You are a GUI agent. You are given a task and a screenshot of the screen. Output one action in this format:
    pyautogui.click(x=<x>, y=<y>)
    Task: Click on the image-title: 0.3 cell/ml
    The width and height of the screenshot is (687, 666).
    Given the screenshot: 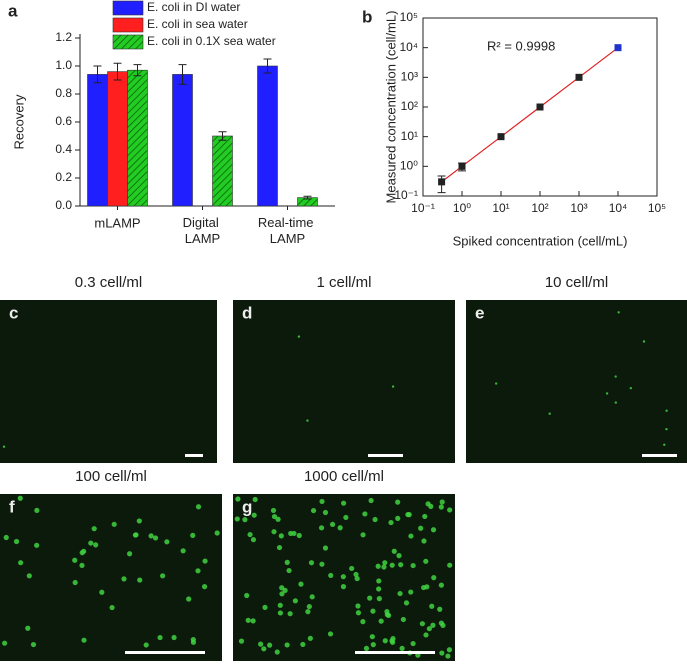 What is the action you would take?
    pyautogui.click(x=109, y=282)
    